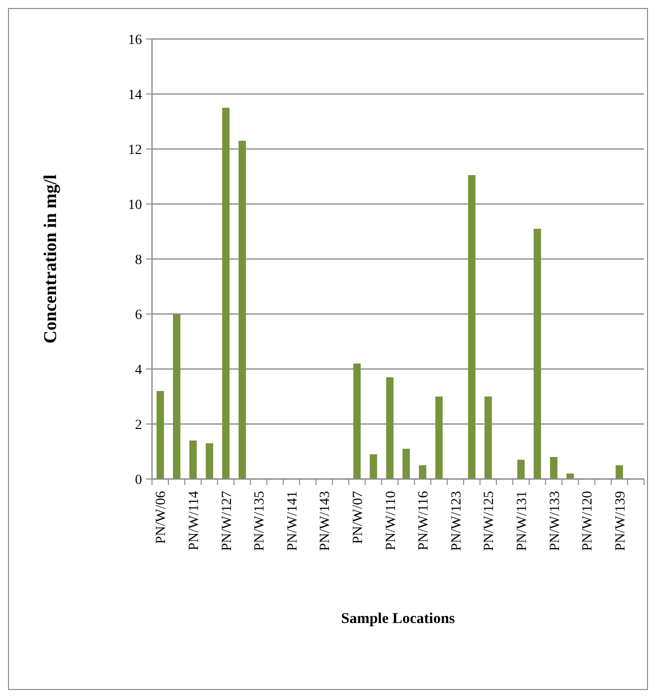 This screenshot has width=655, height=698. I want to click on y-tick-label: 14, so click(135, 95).